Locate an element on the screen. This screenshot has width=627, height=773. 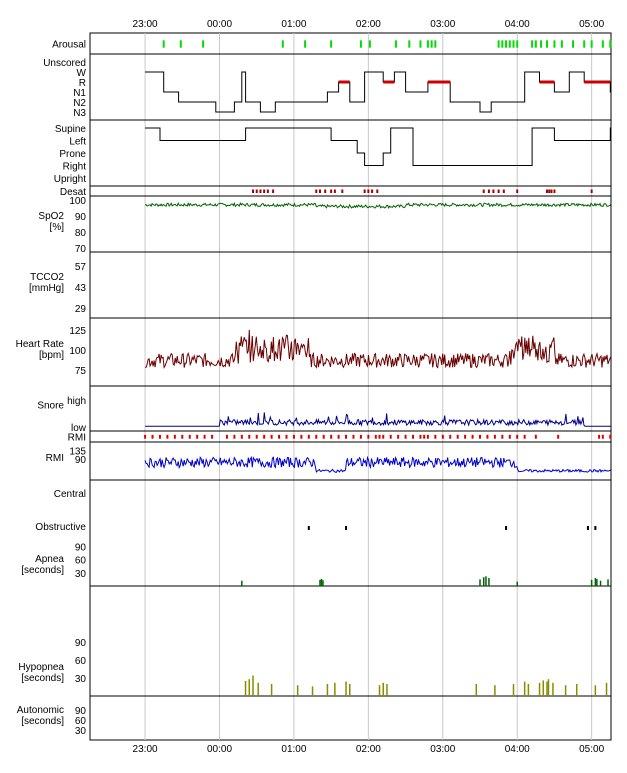
time-tick-bottom-00:00: 00:00 is located at coordinates (219, 749).